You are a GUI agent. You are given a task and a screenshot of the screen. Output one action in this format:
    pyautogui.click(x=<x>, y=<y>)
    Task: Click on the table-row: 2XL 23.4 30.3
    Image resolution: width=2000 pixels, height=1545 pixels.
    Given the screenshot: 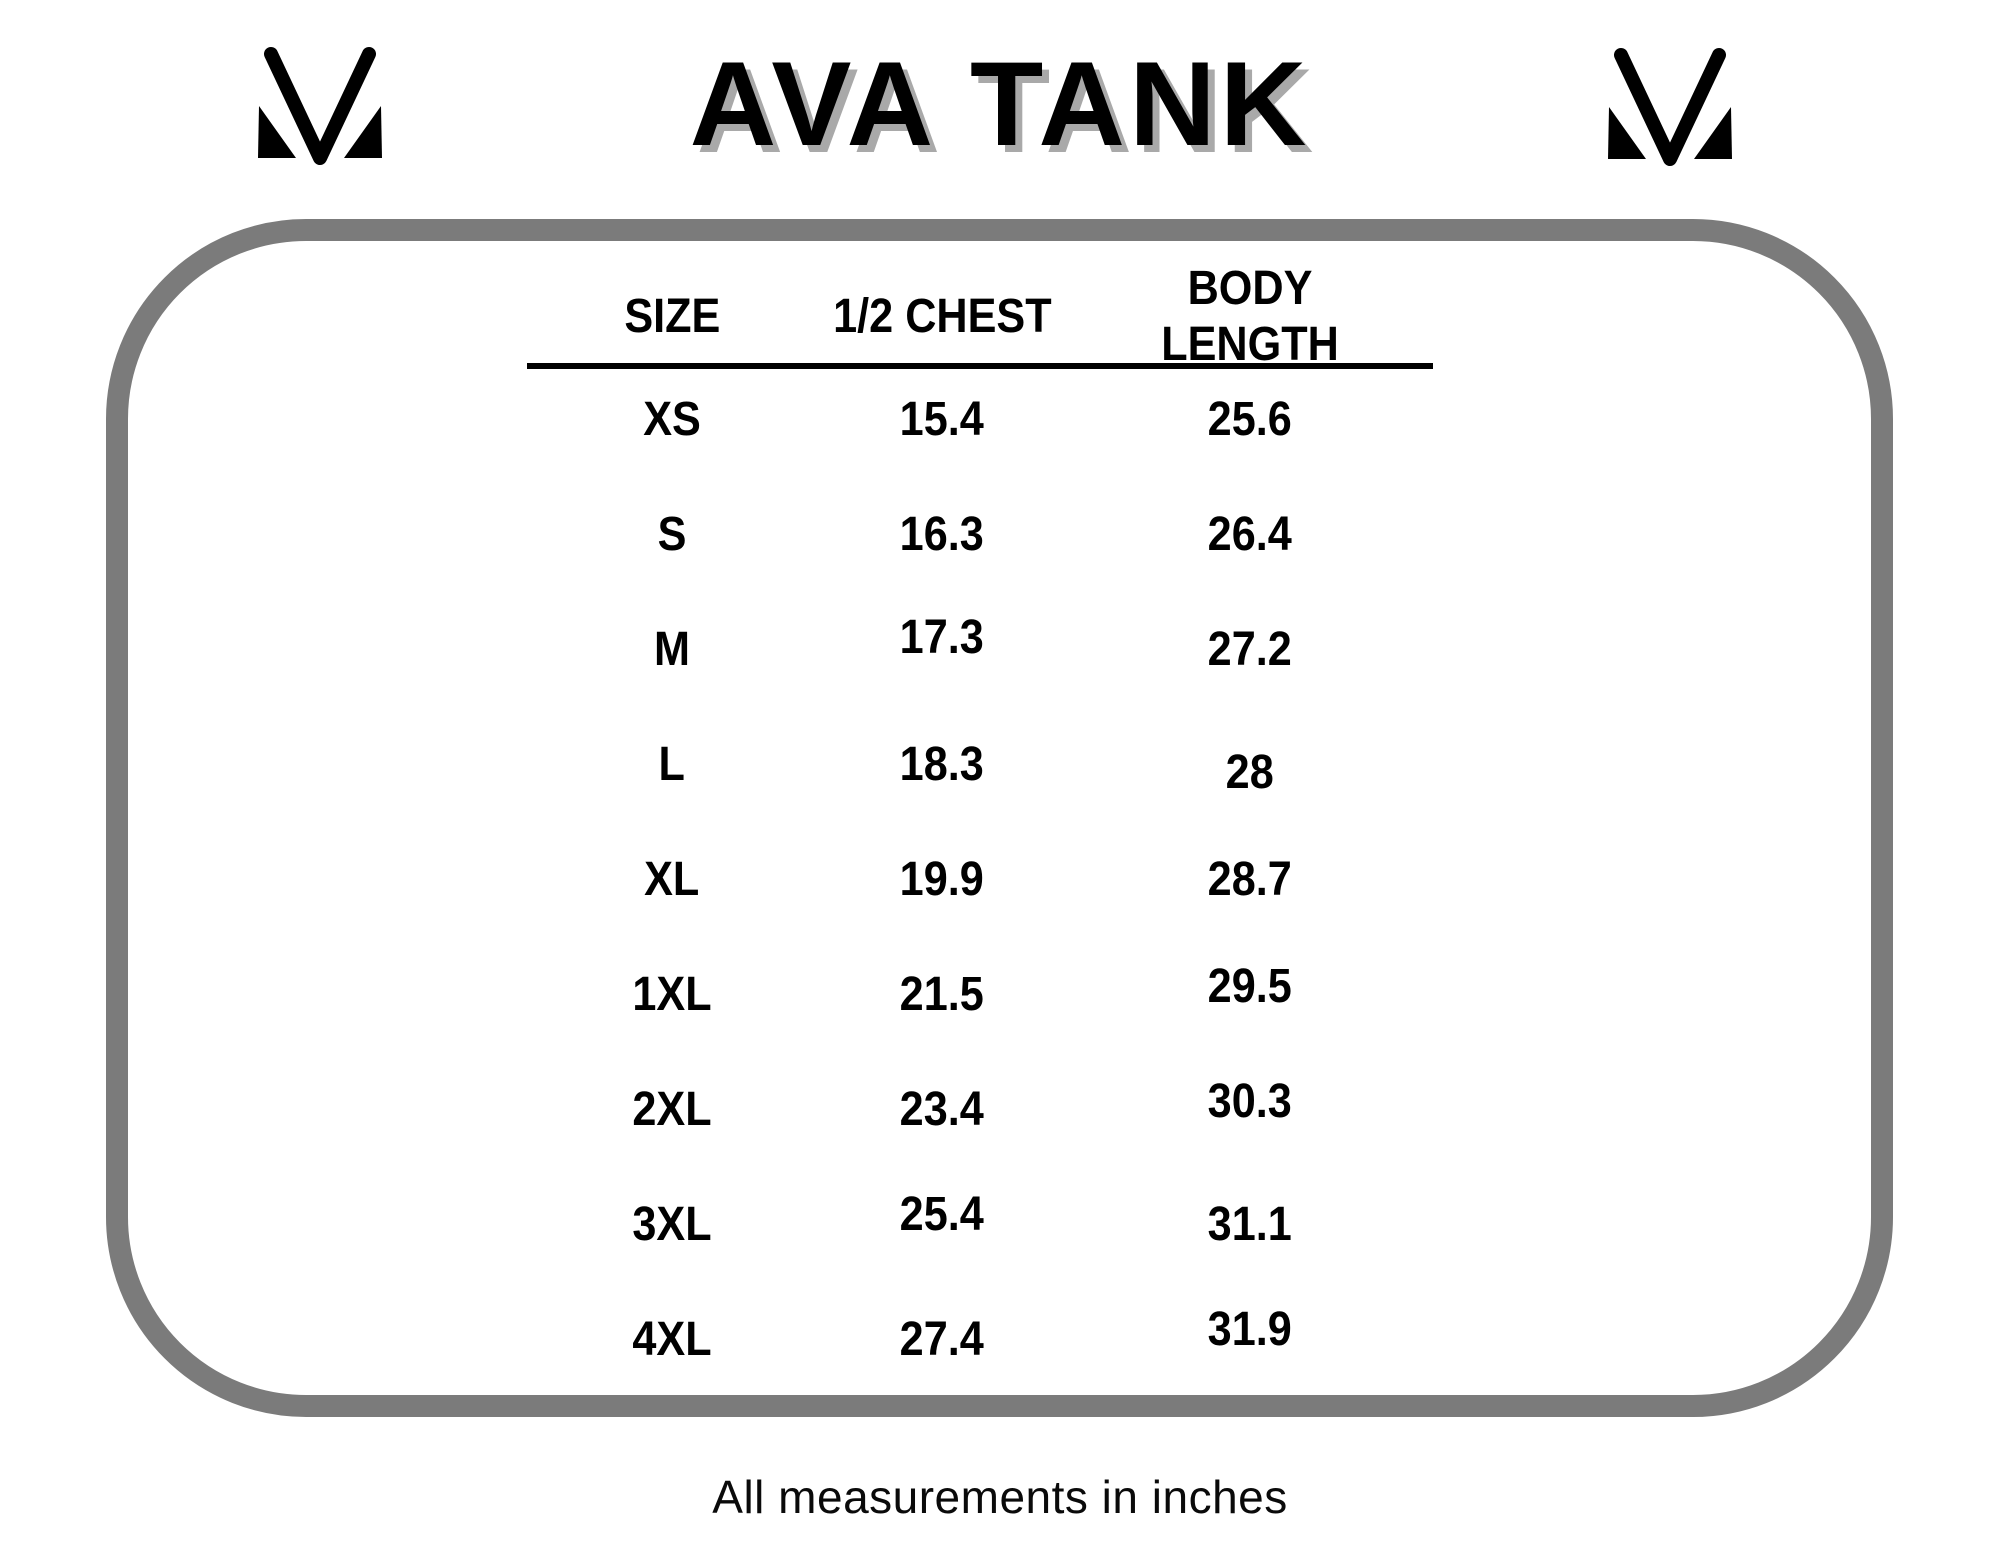 What is the action you would take?
    pyautogui.click(x=980, y=1109)
    